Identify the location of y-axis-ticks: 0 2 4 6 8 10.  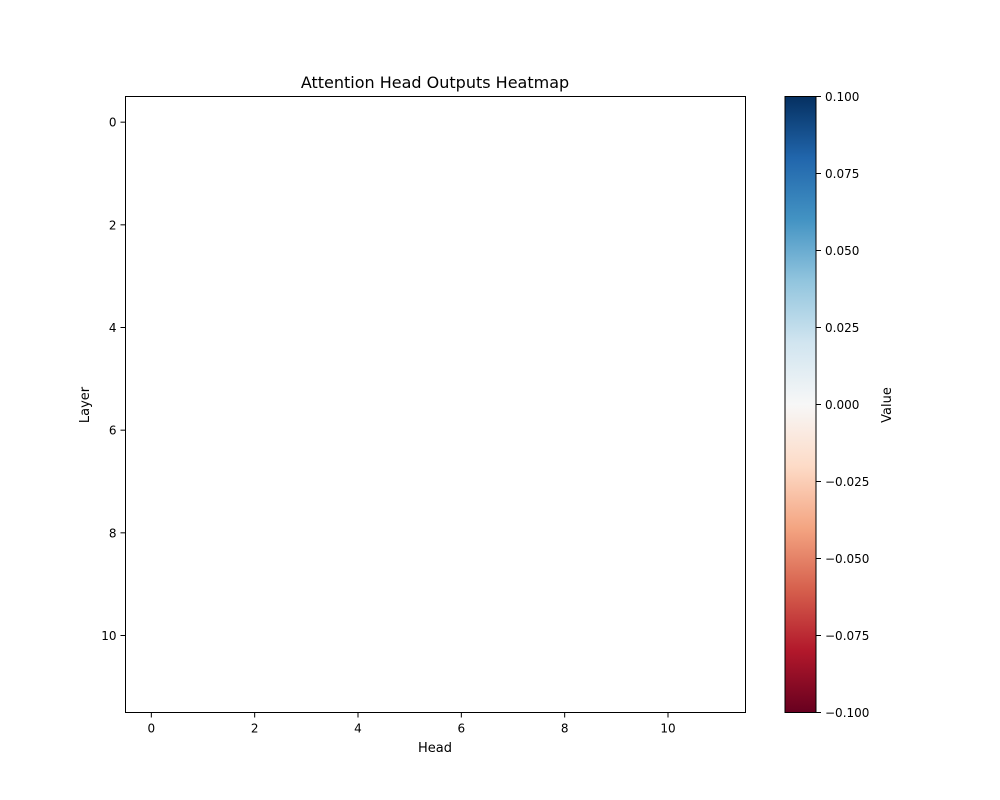
(113, 379).